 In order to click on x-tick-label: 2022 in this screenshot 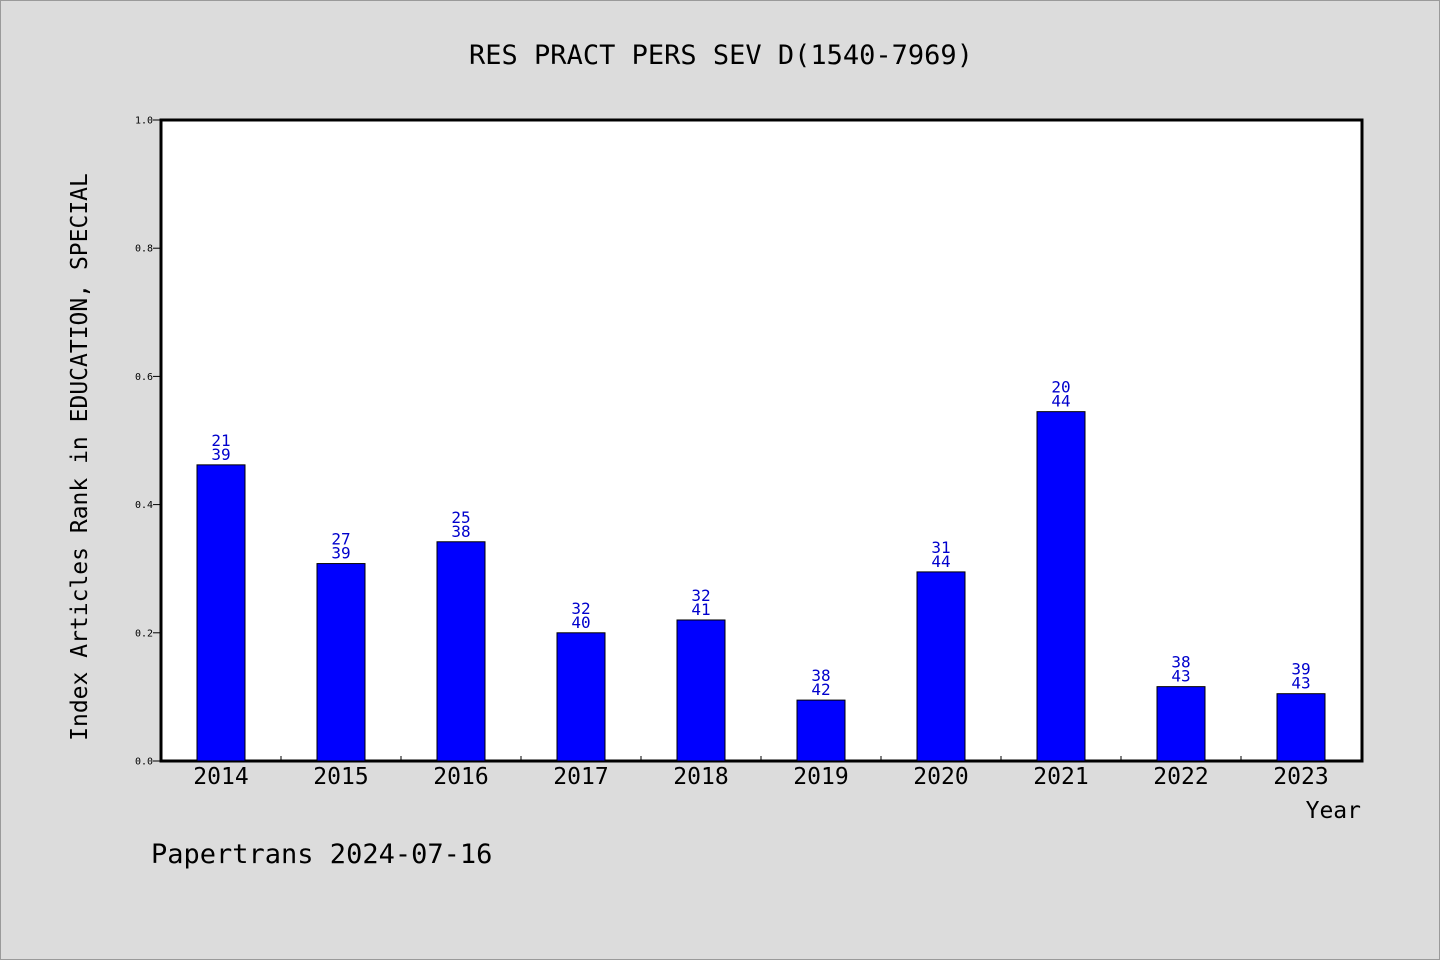, I will do `click(1180, 777)`.